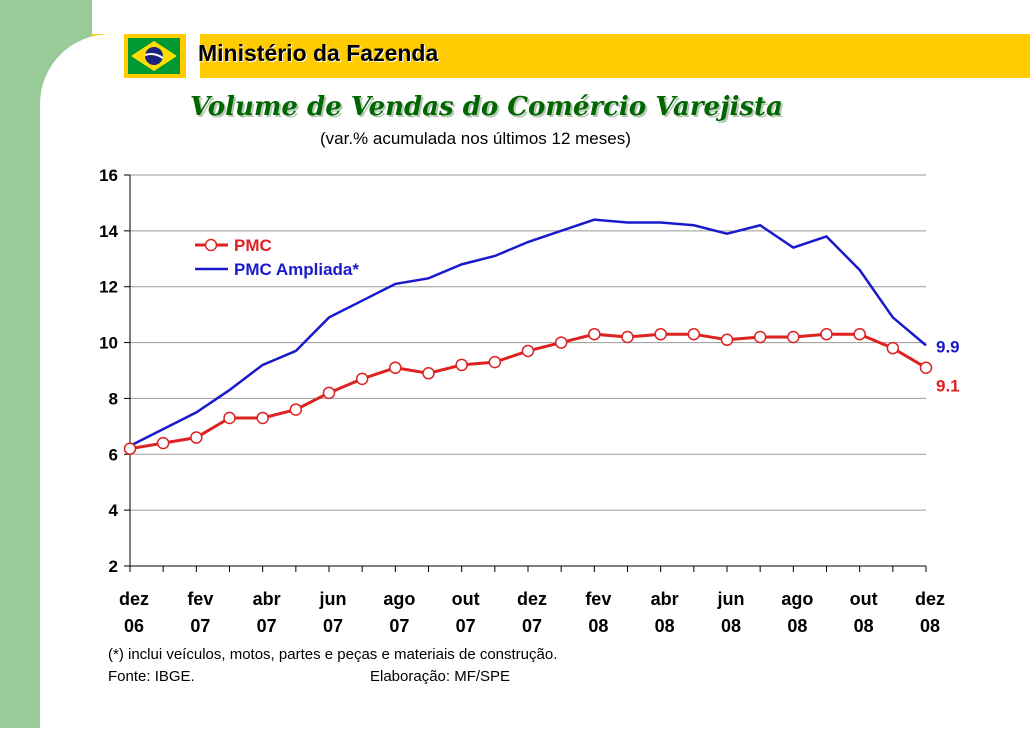 This screenshot has height=754, width=1030. Describe the element at coordinates (318, 53) in the screenshot. I see `ministry-name: Ministério da Fazenda` at that location.